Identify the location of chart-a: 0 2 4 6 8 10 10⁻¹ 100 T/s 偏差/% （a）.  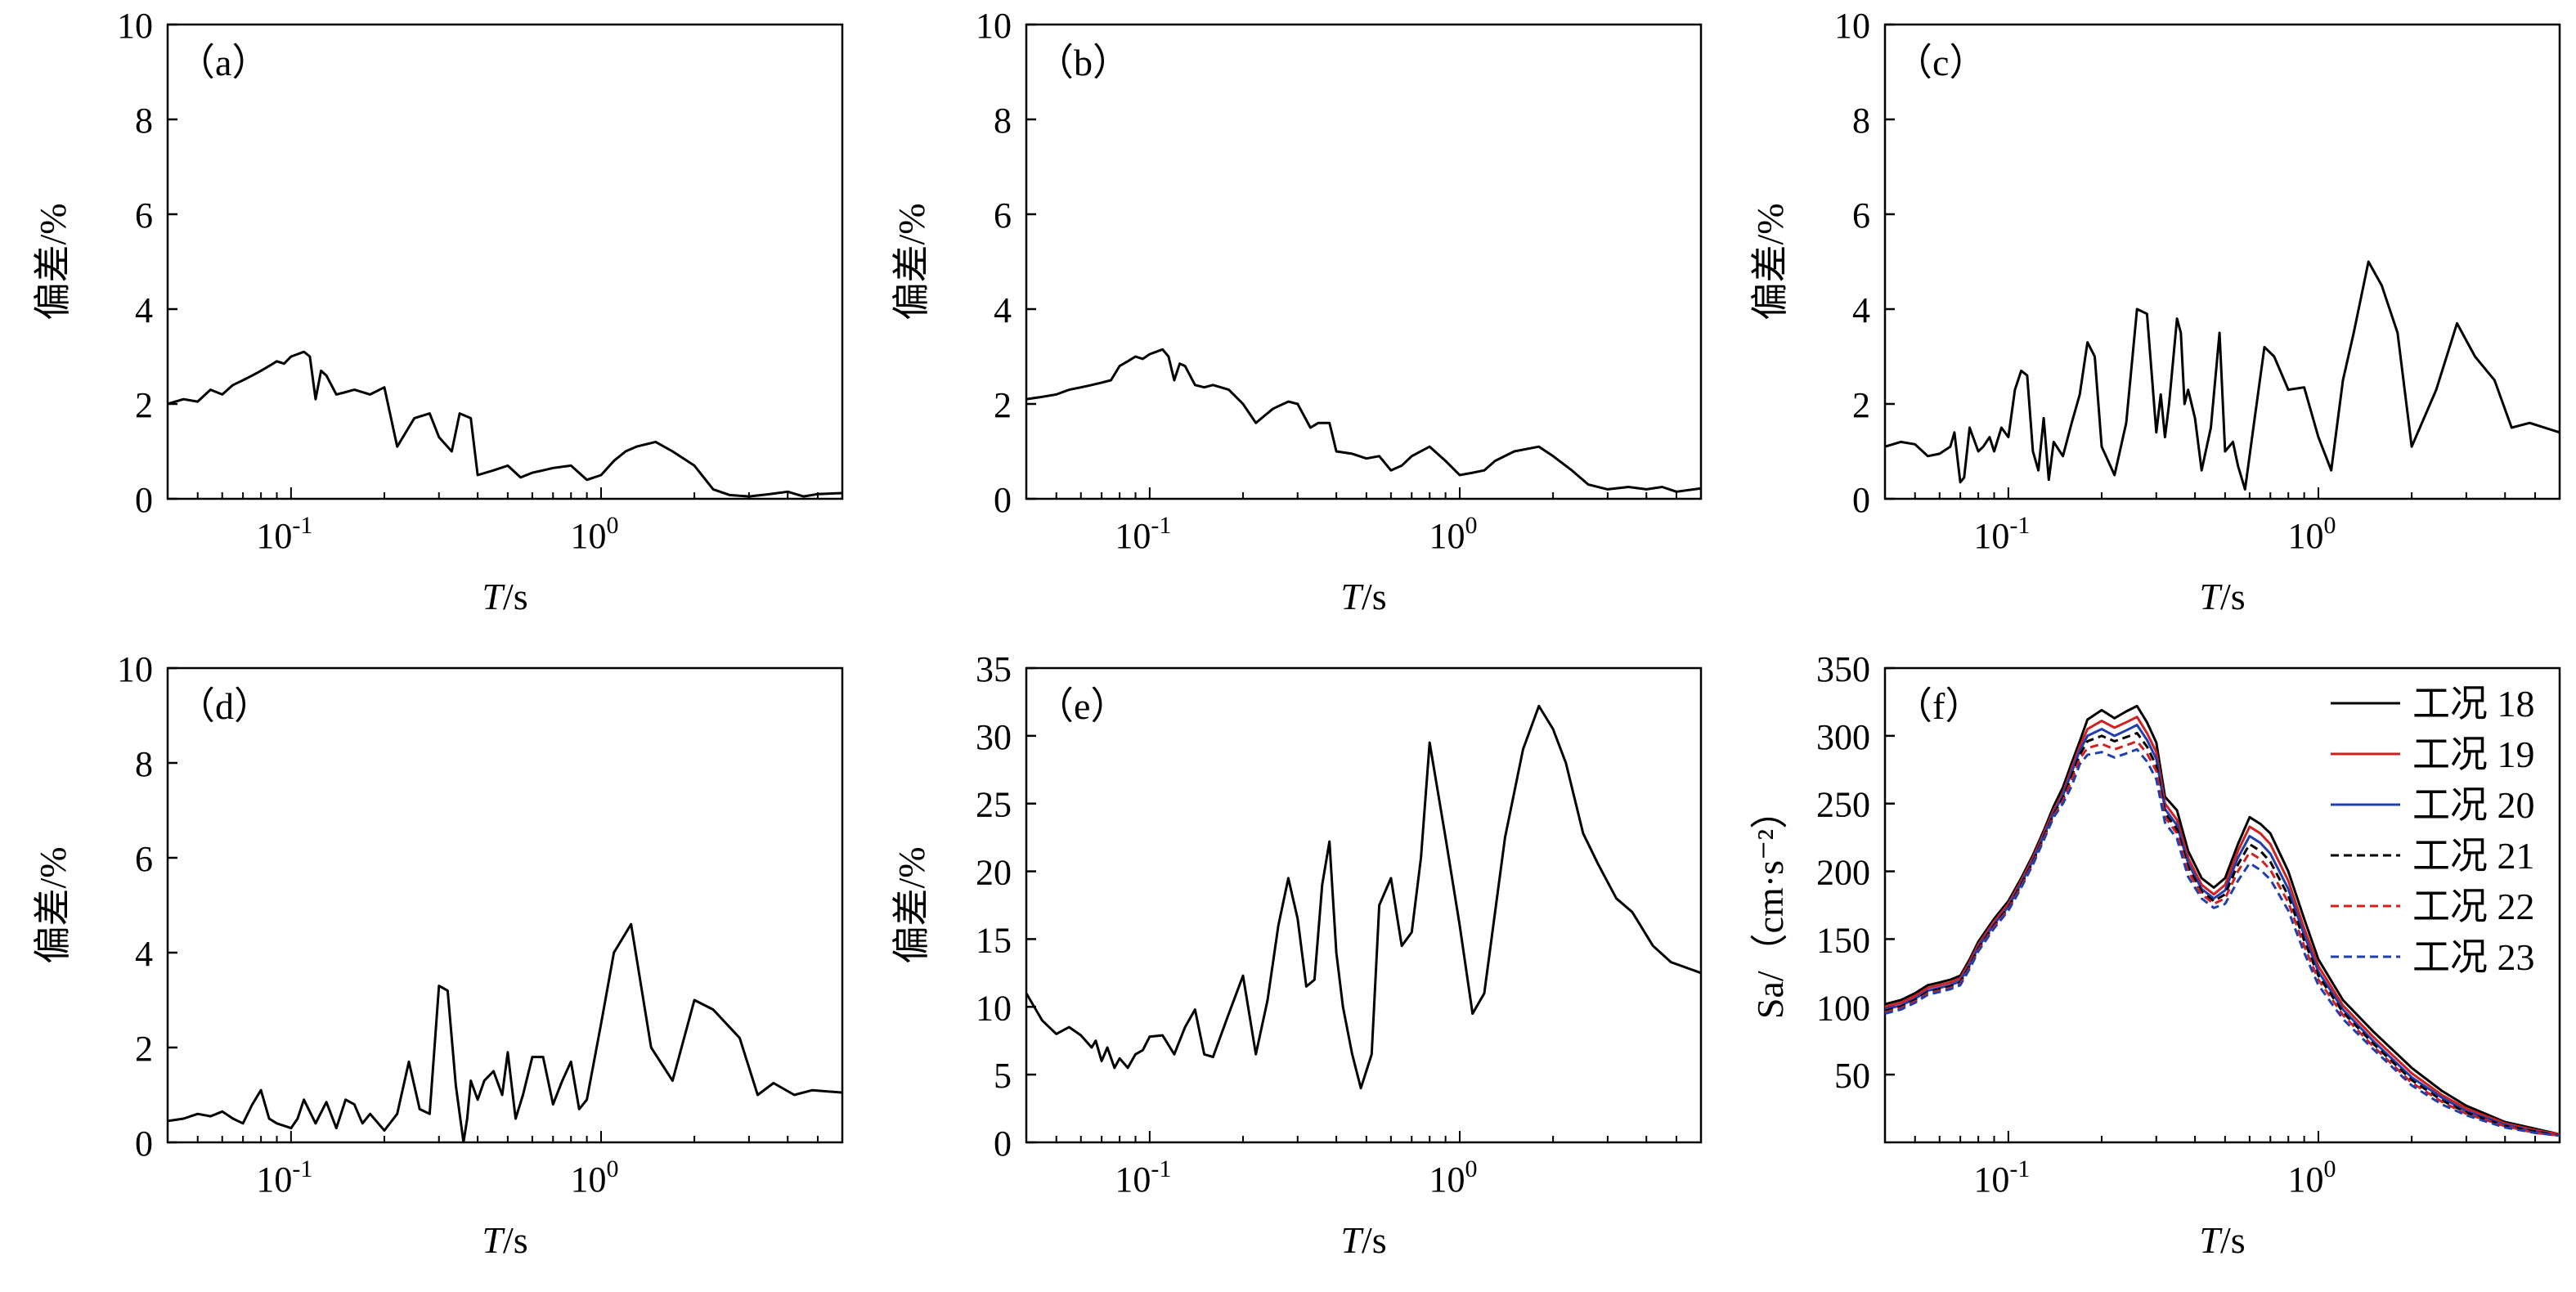
(438, 311).